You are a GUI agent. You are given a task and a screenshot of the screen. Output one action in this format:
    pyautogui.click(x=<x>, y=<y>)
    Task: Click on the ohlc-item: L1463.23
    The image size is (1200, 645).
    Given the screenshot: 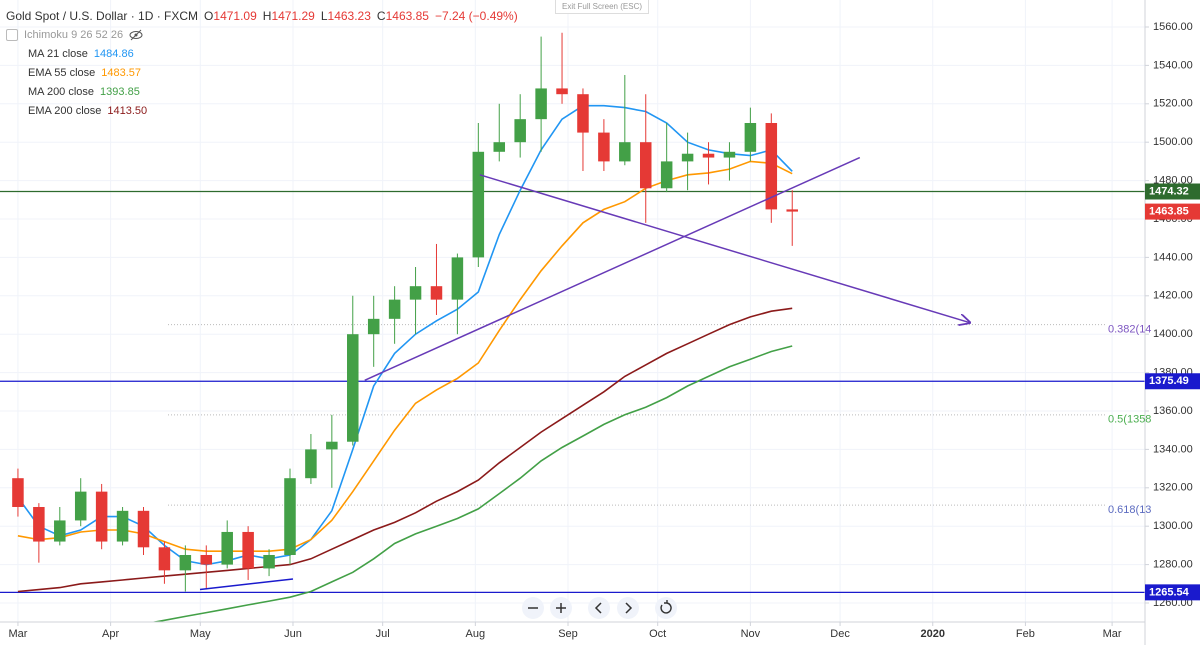 What is the action you would take?
    pyautogui.click(x=346, y=16)
    